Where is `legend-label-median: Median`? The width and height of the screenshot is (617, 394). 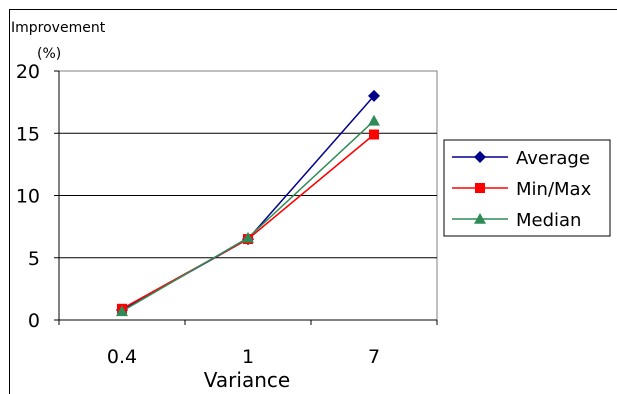 legend-label-median: Median is located at coordinates (548, 220).